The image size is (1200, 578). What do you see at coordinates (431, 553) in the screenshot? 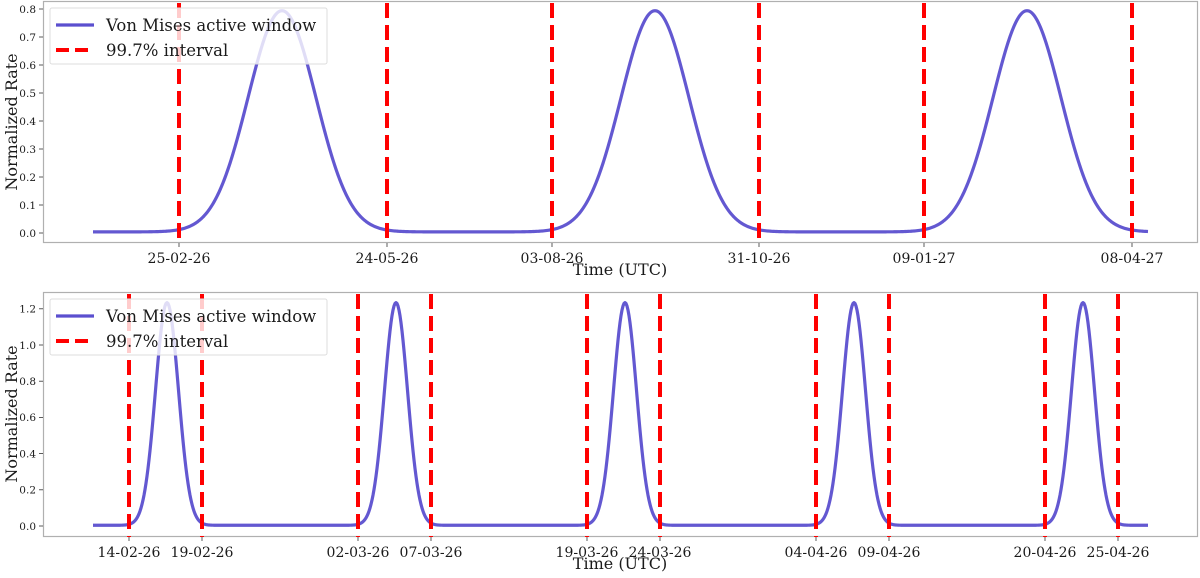
I see `x-tick-label: 07-03-26` at bounding box center [431, 553].